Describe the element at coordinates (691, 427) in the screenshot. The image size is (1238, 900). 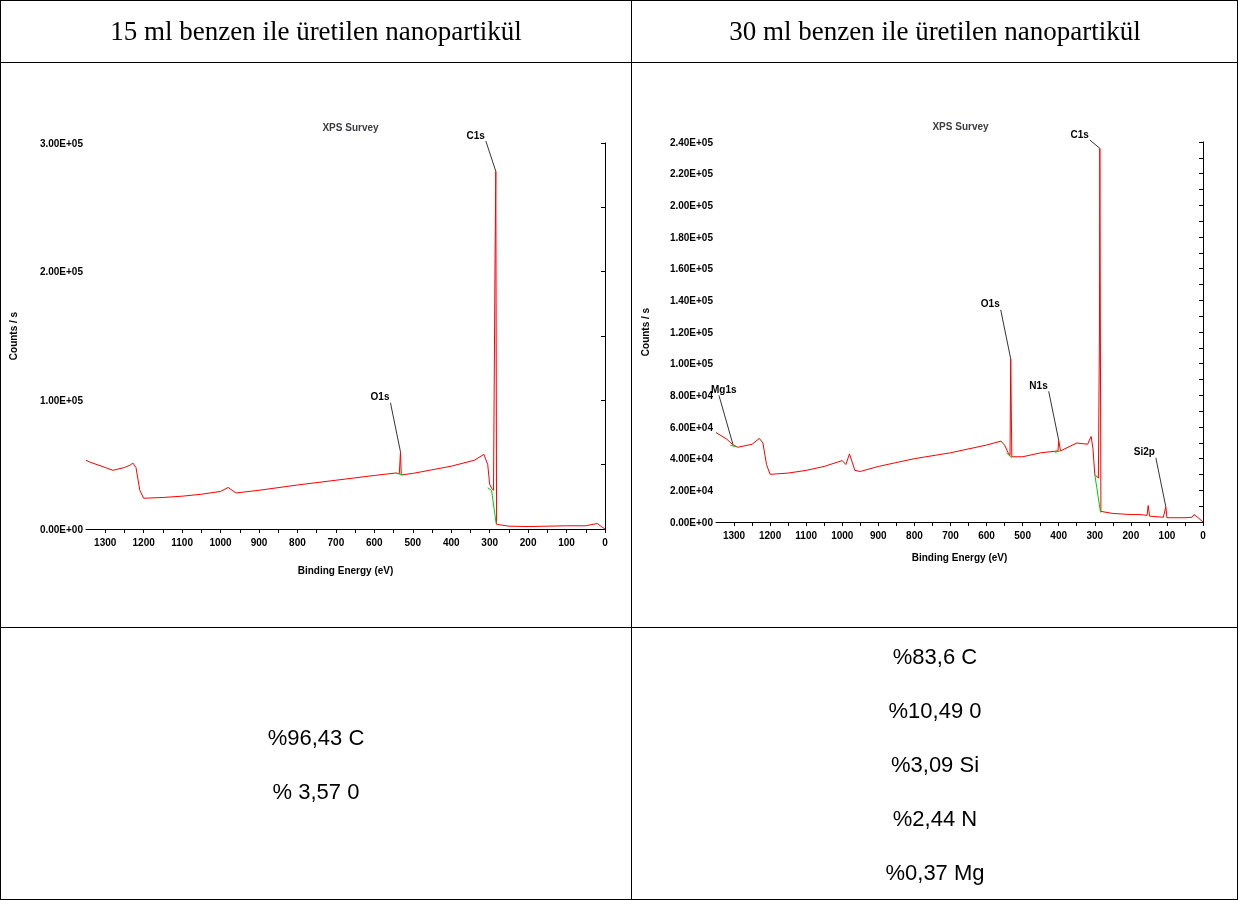
I see `y-tick-label: 6.00E+04` at that location.